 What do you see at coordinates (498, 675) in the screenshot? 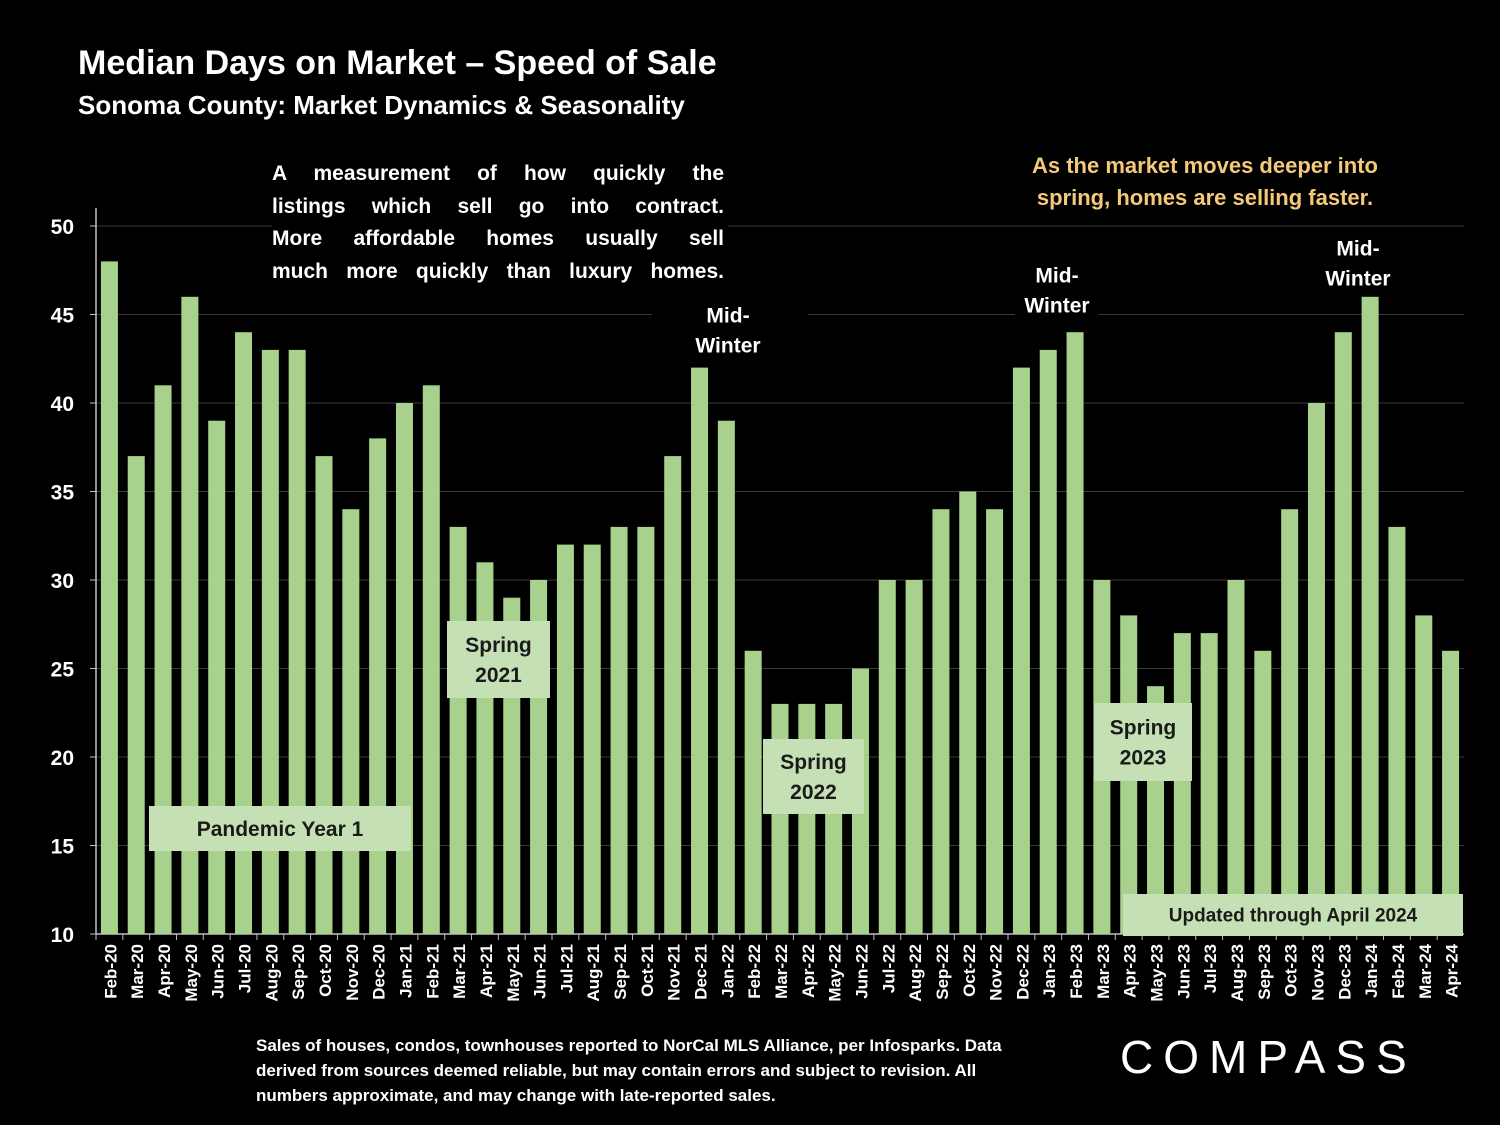
I see `annotation-label: 2021` at bounding box center [498, 675].